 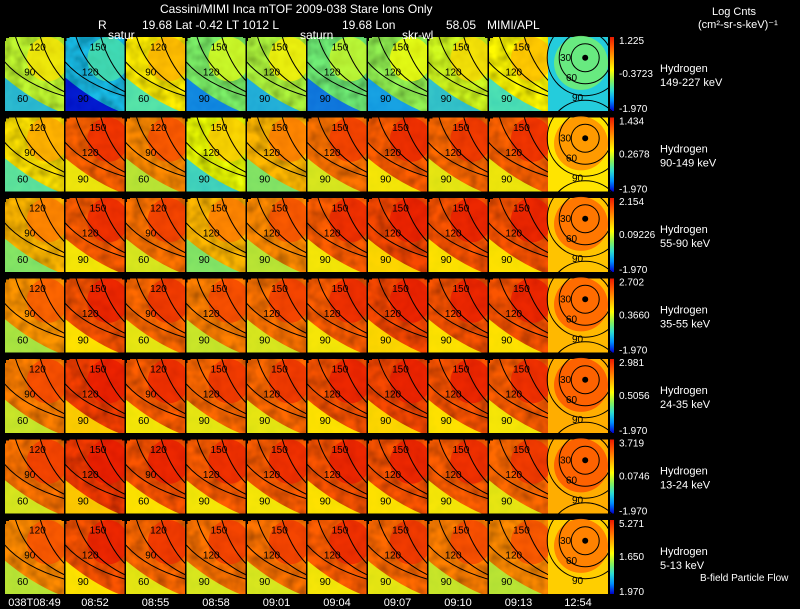 I want to click on panel-r5-c0: 120 90 60, so click(x=34, y=476).